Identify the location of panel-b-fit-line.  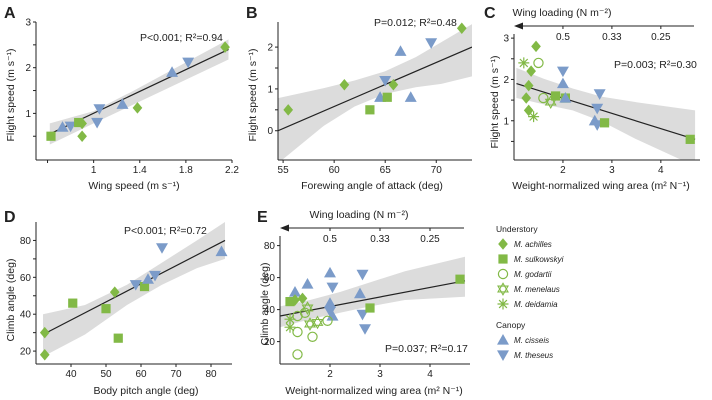
(375, 89).